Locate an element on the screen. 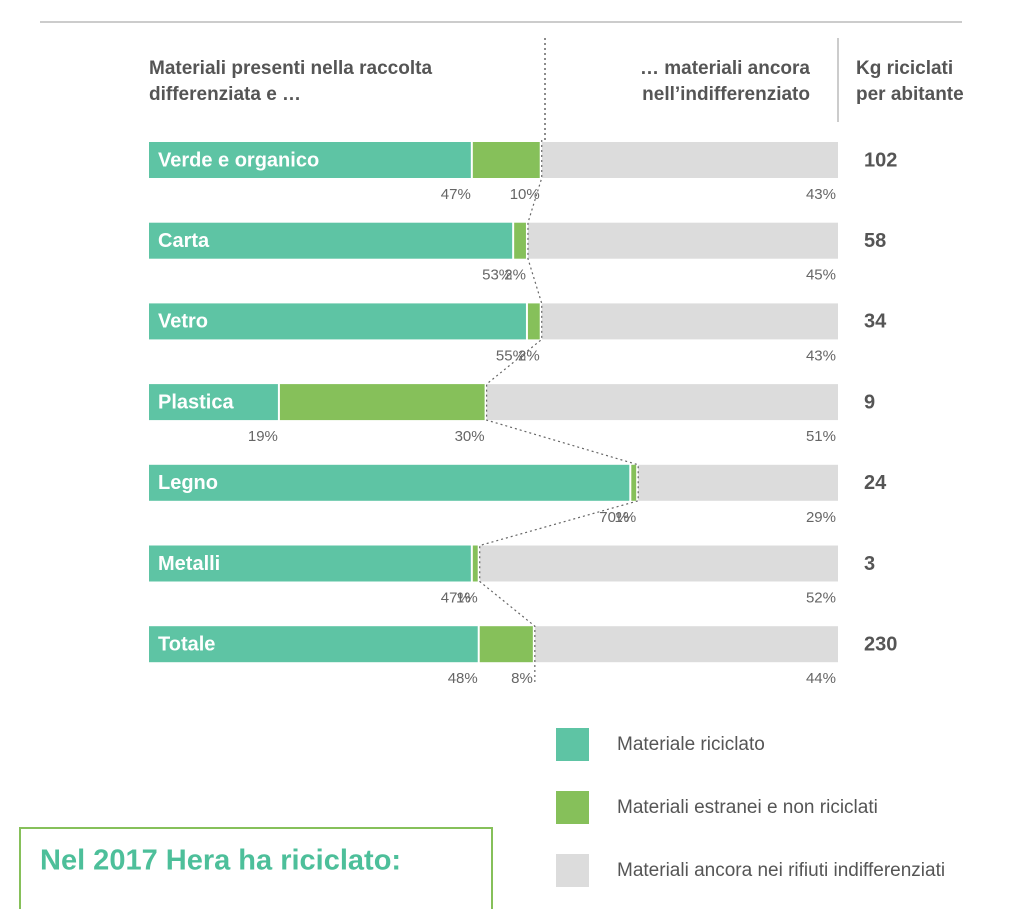 The height and width of the screenshot is (909, 1024). value-label: 55% is located at coordinates (511, 355).